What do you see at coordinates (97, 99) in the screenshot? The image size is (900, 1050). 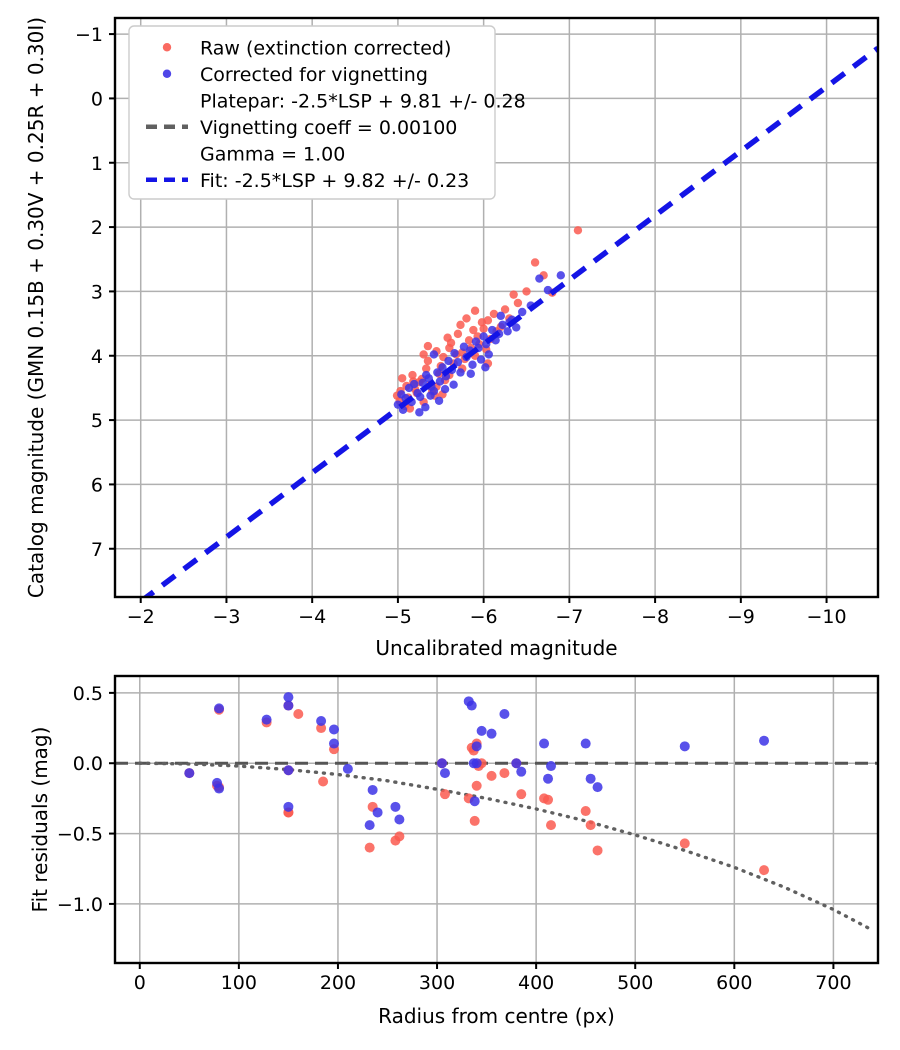 I see `y-tick-label: 0` at bounding box center [97, 99].